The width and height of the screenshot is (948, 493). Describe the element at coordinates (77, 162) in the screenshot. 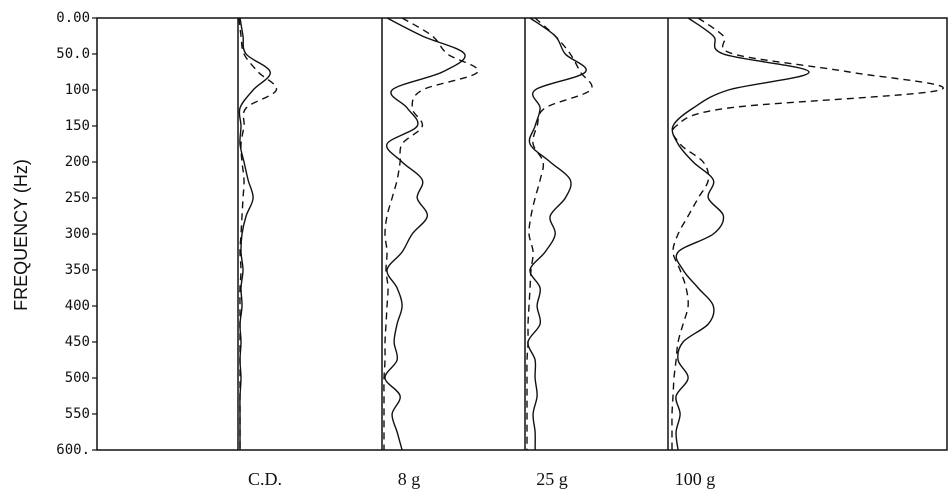

I see `y-tick-label: 200` at that location.